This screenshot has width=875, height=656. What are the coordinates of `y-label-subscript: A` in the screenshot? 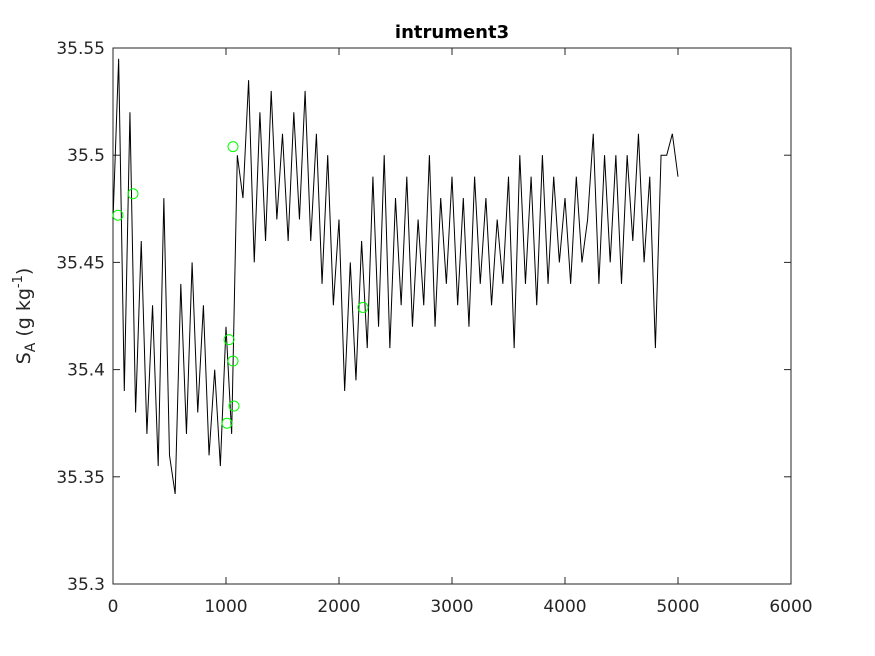 It's located at (31, 347).